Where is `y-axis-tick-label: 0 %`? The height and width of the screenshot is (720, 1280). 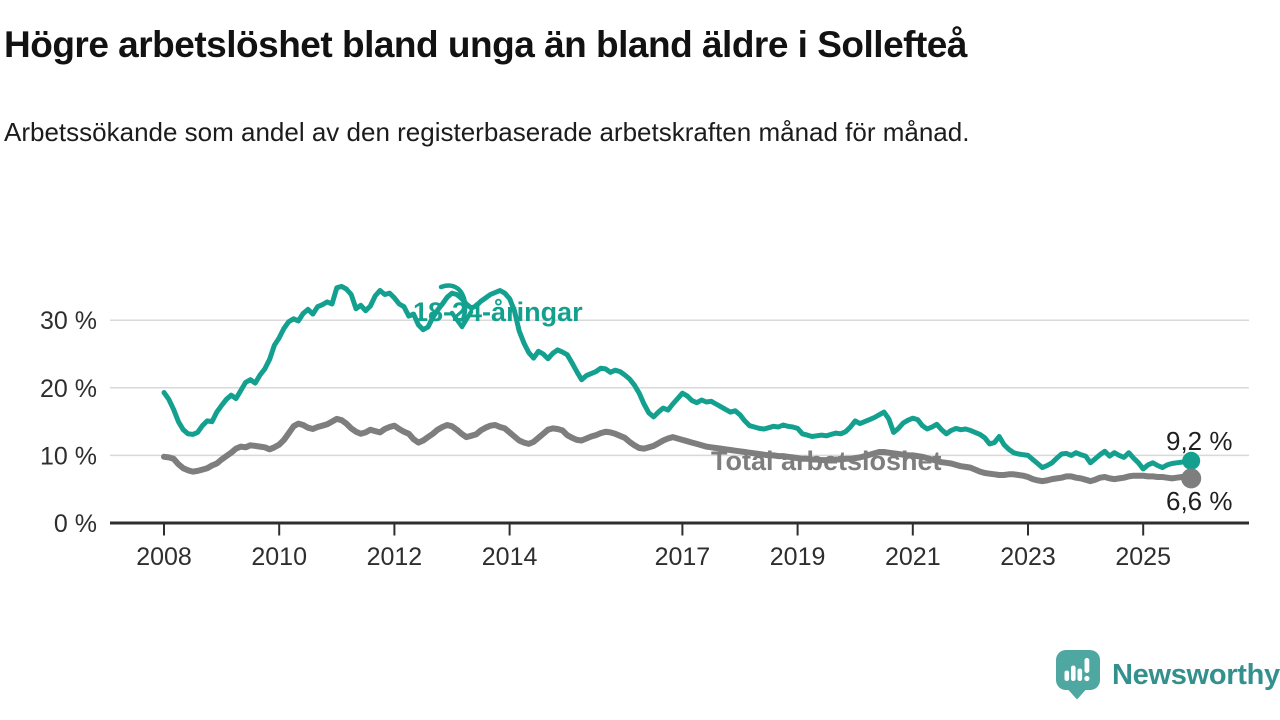 y-axis-tick-label: 0 % is located at coordinates (75, 524).